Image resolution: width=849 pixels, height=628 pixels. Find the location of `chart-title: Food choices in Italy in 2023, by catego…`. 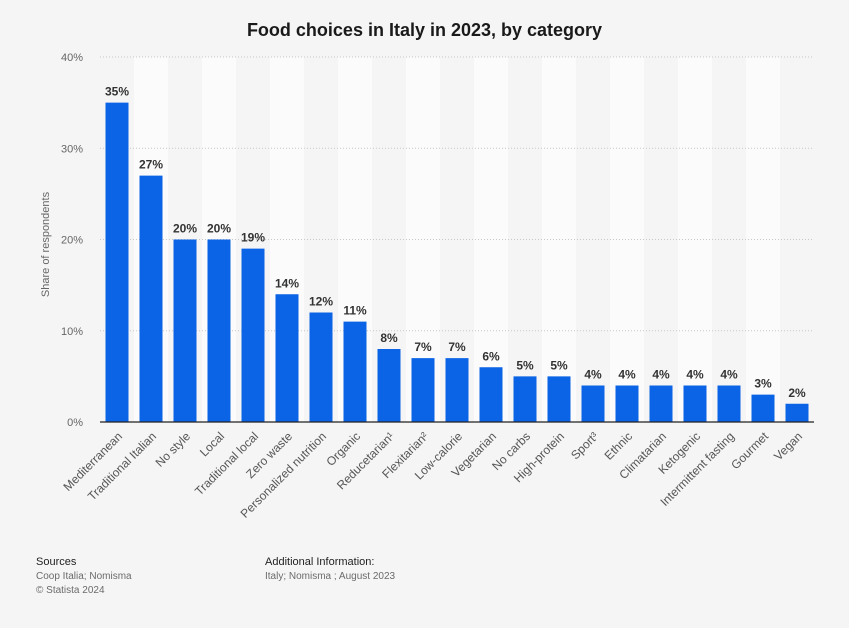

chart-title: Food choices in Italy in 2023, by catego… is located at coordinates (424, 30).